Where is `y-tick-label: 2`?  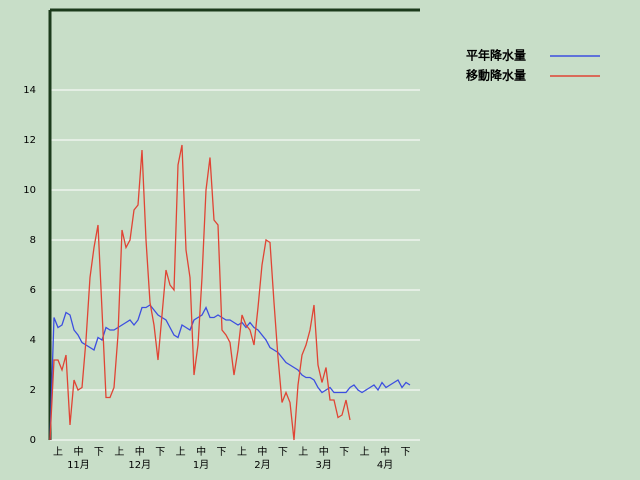 y-tick-label: 2 is located at coordinates (33, 390).